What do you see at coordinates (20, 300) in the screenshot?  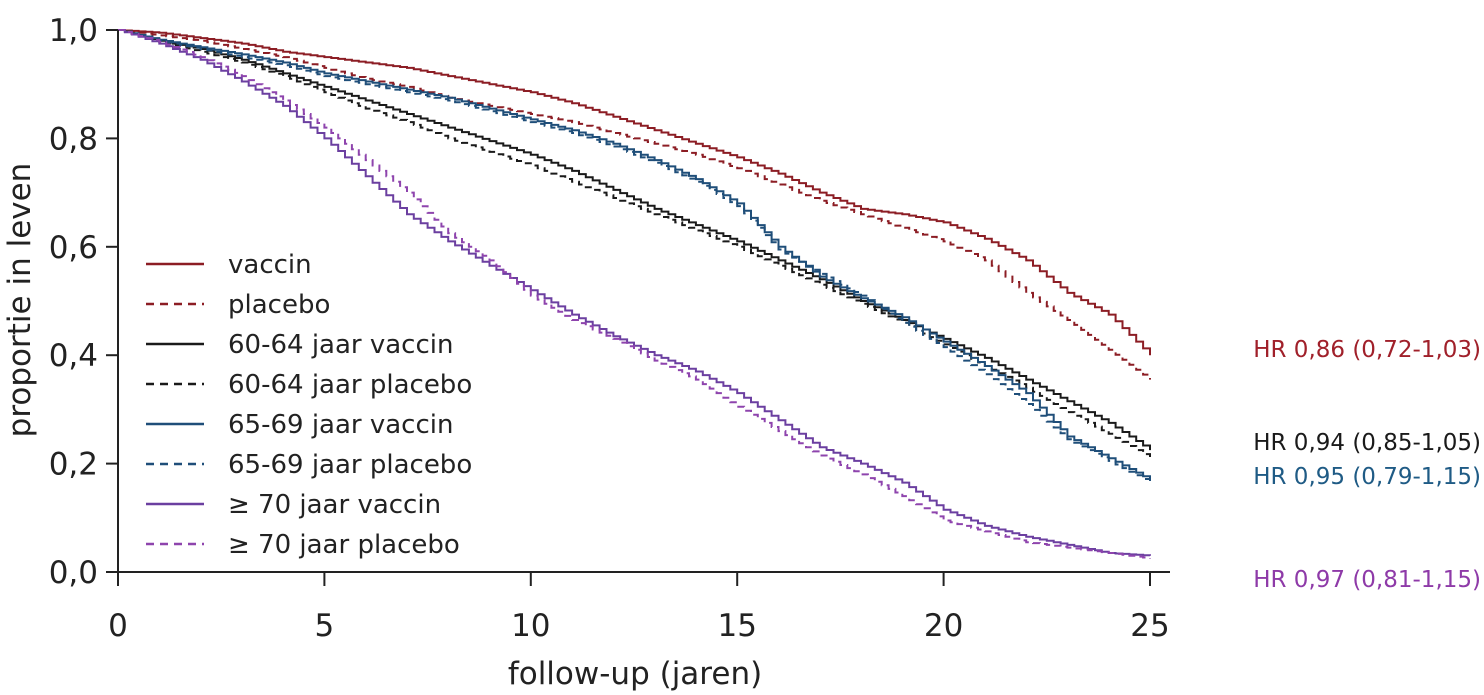 I see `y-axis-title: proportie in leven` at bounding box center [20, 300].